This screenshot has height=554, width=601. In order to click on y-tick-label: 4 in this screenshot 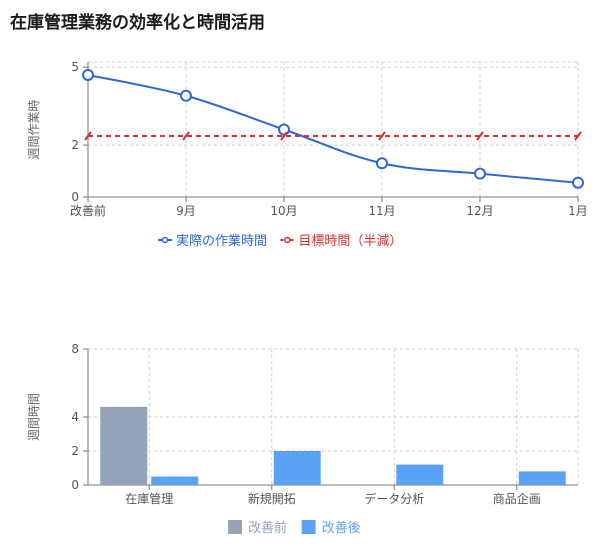, I will do `click(75, 417)`.